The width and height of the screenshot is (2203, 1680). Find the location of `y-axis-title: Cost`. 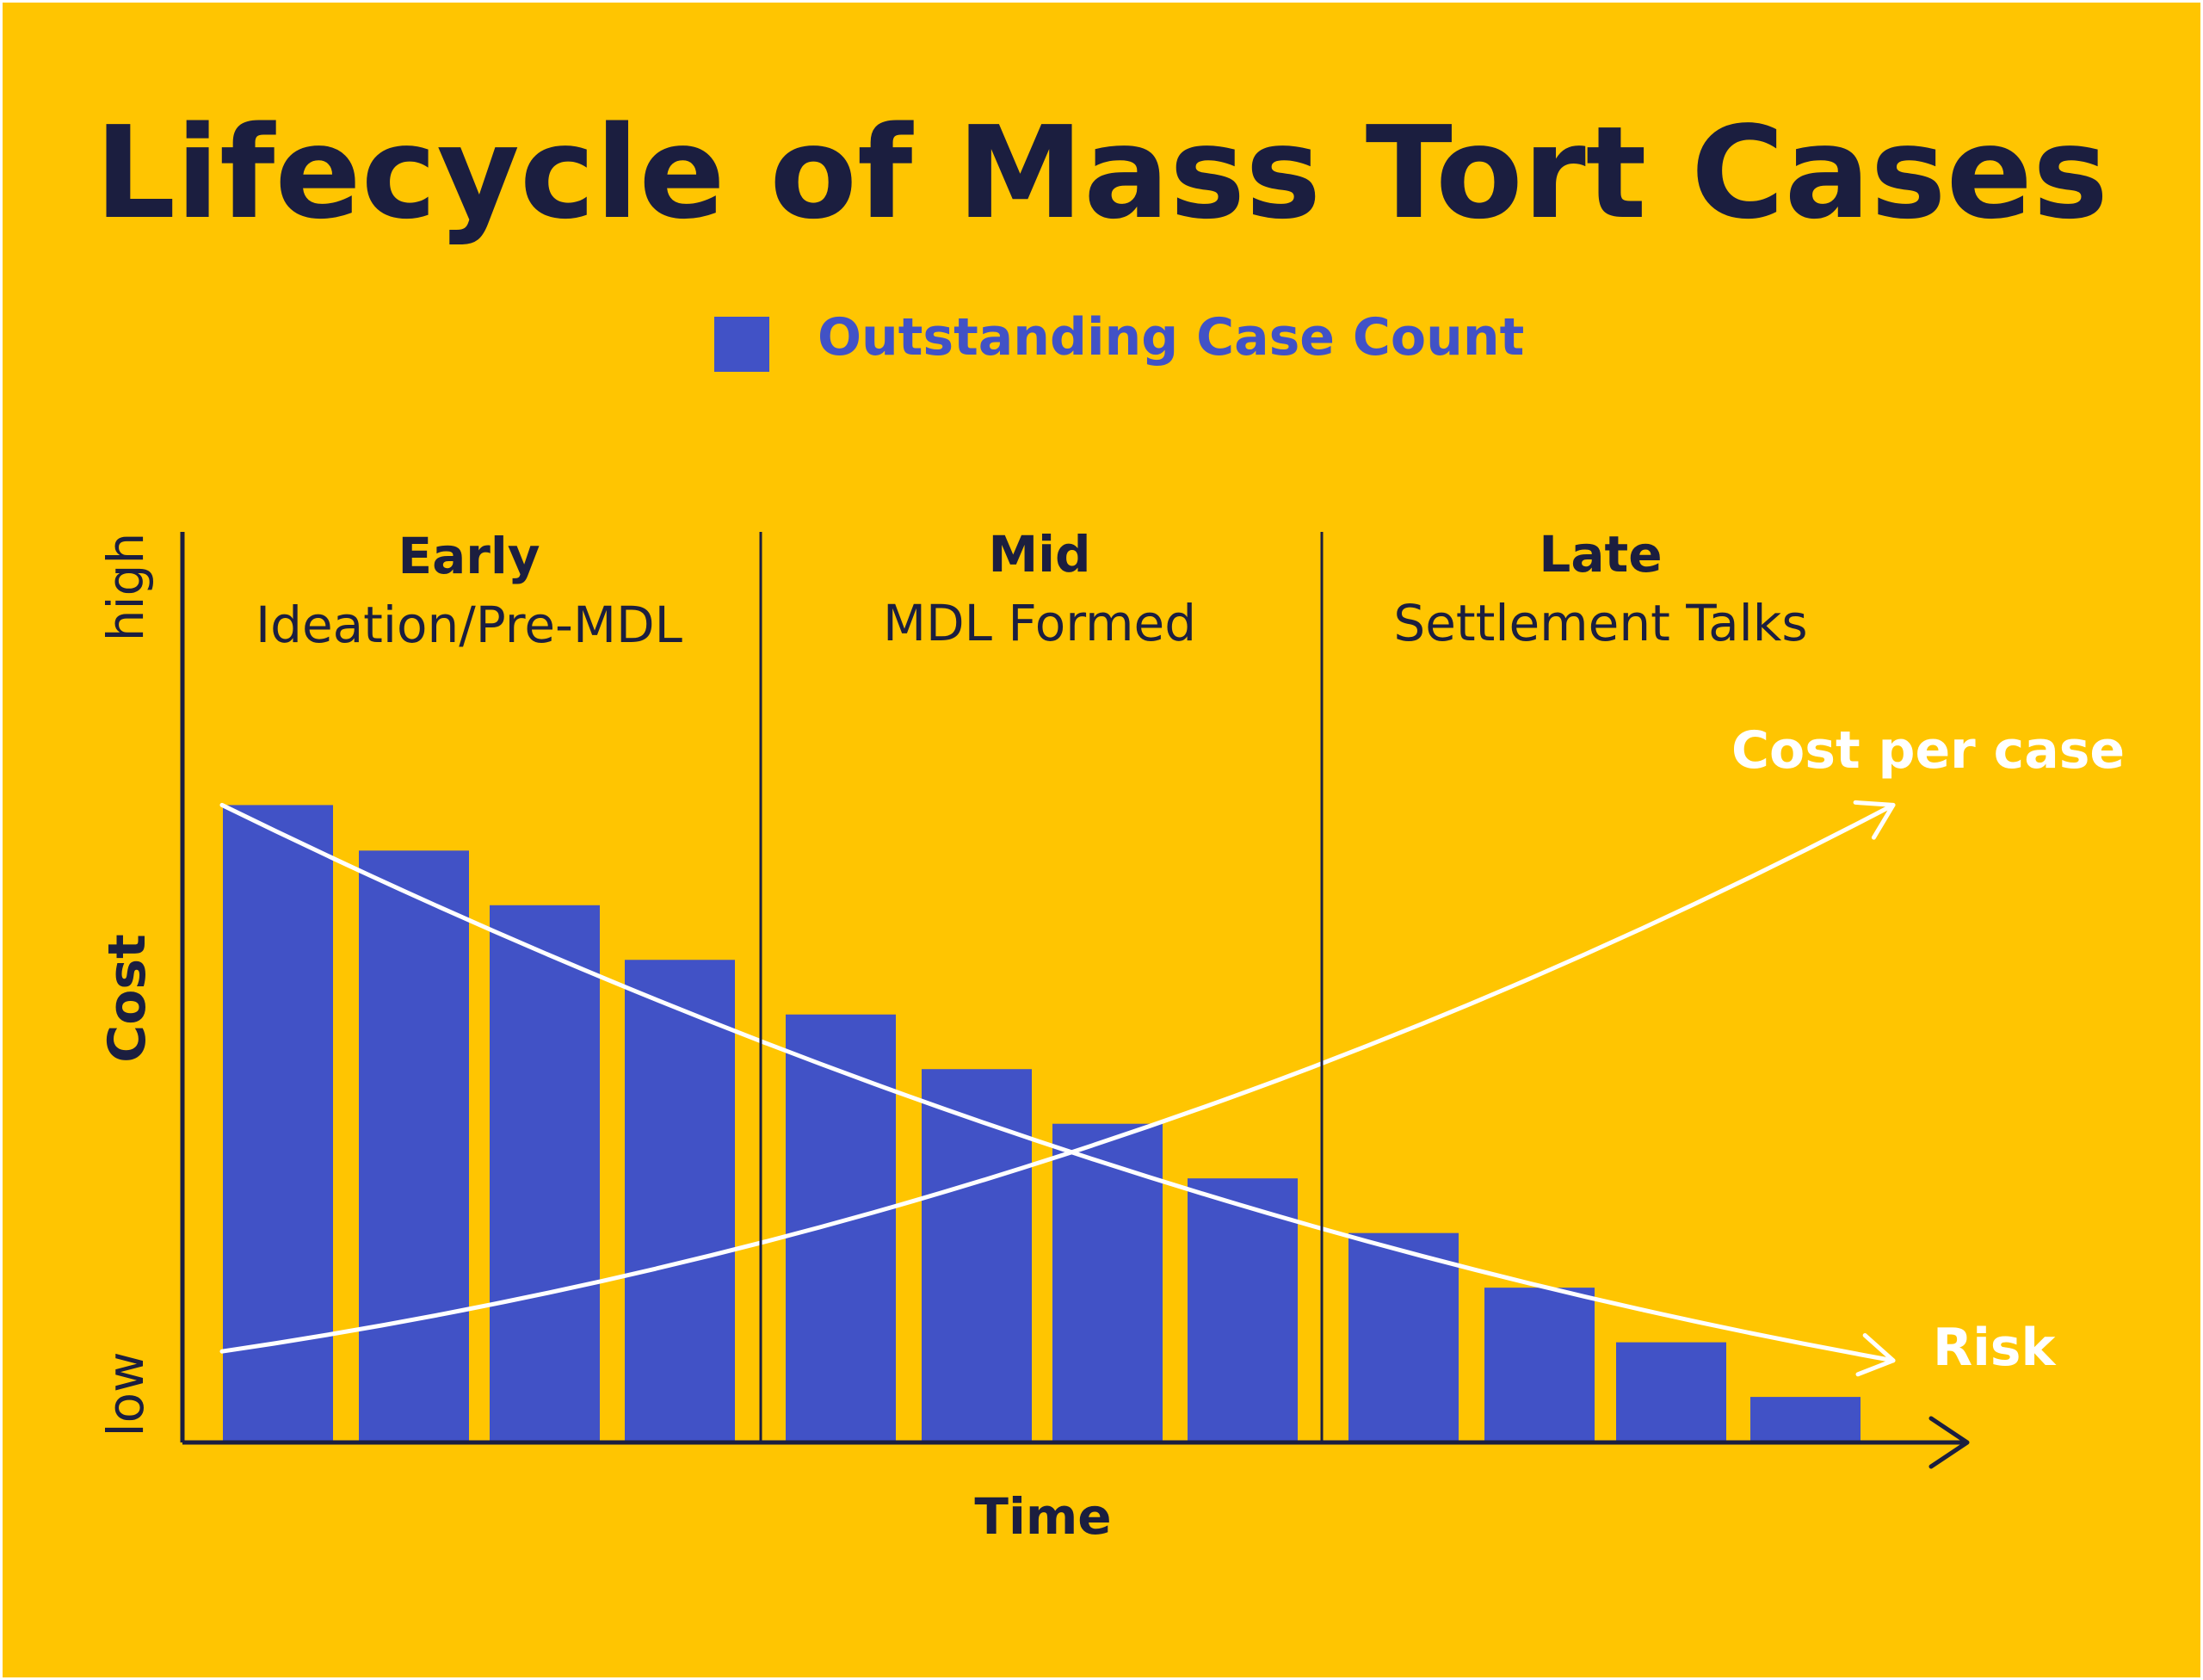

y-axis-title: Cost is located at coordinates (127, 999).